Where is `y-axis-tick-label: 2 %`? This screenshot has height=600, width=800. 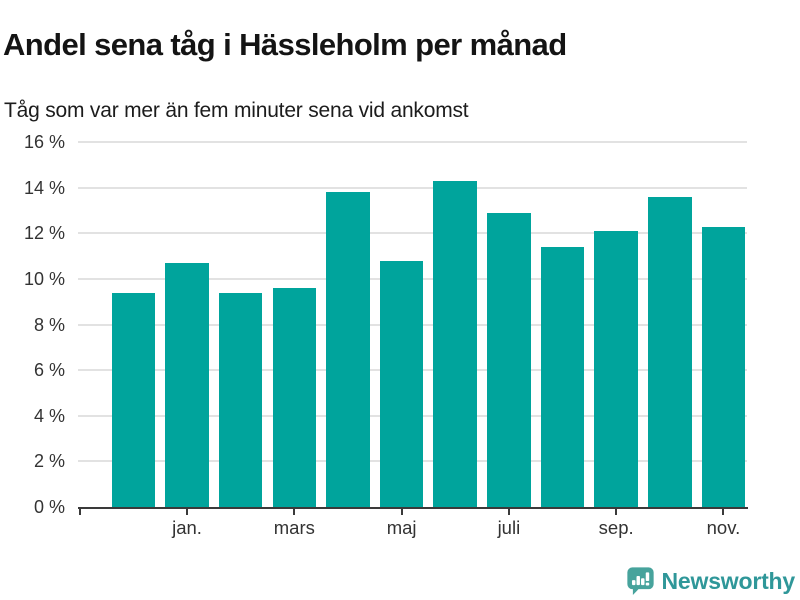 y-axis-tick-label: 2 % is located at coordinates (49, 461).